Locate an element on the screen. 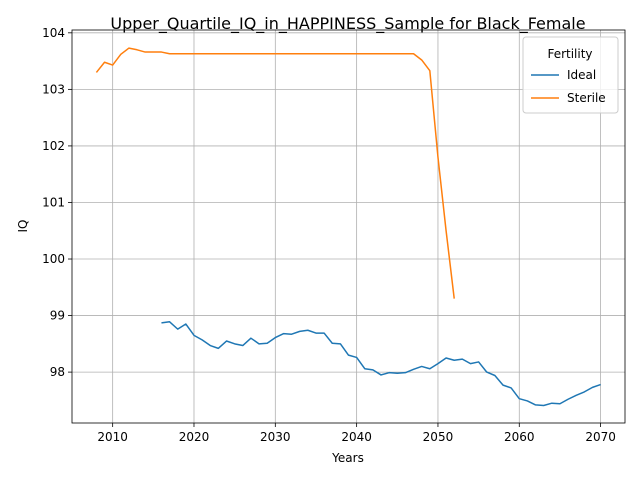 The image size is (640, 480). y-tick-label: 101 is located at coordinates (53, 202).